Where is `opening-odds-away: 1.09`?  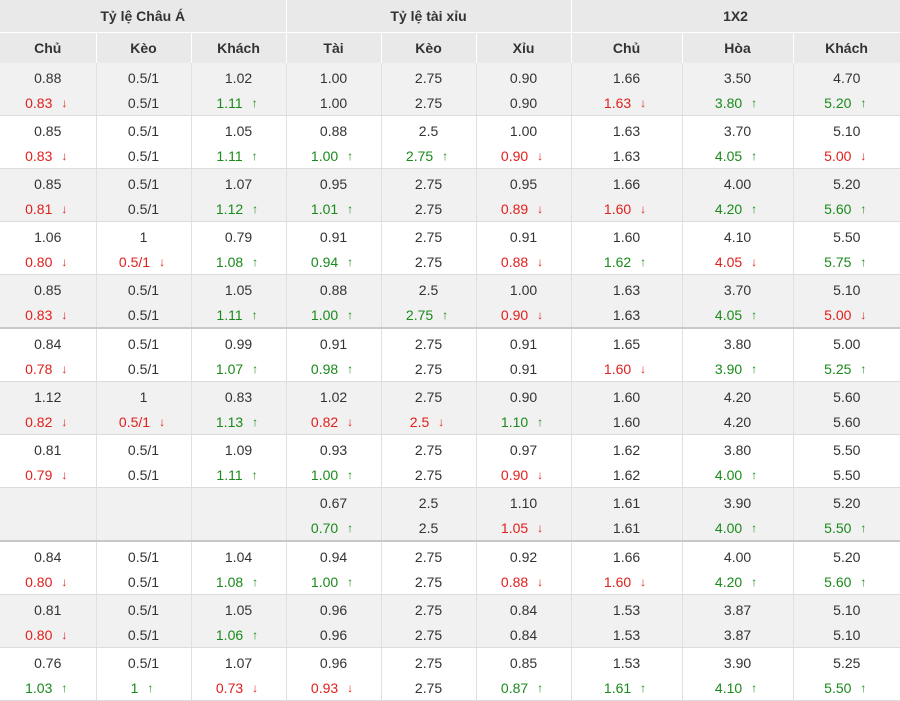 opening-odds-away: 1.09 is located at coordinates (239, 448).